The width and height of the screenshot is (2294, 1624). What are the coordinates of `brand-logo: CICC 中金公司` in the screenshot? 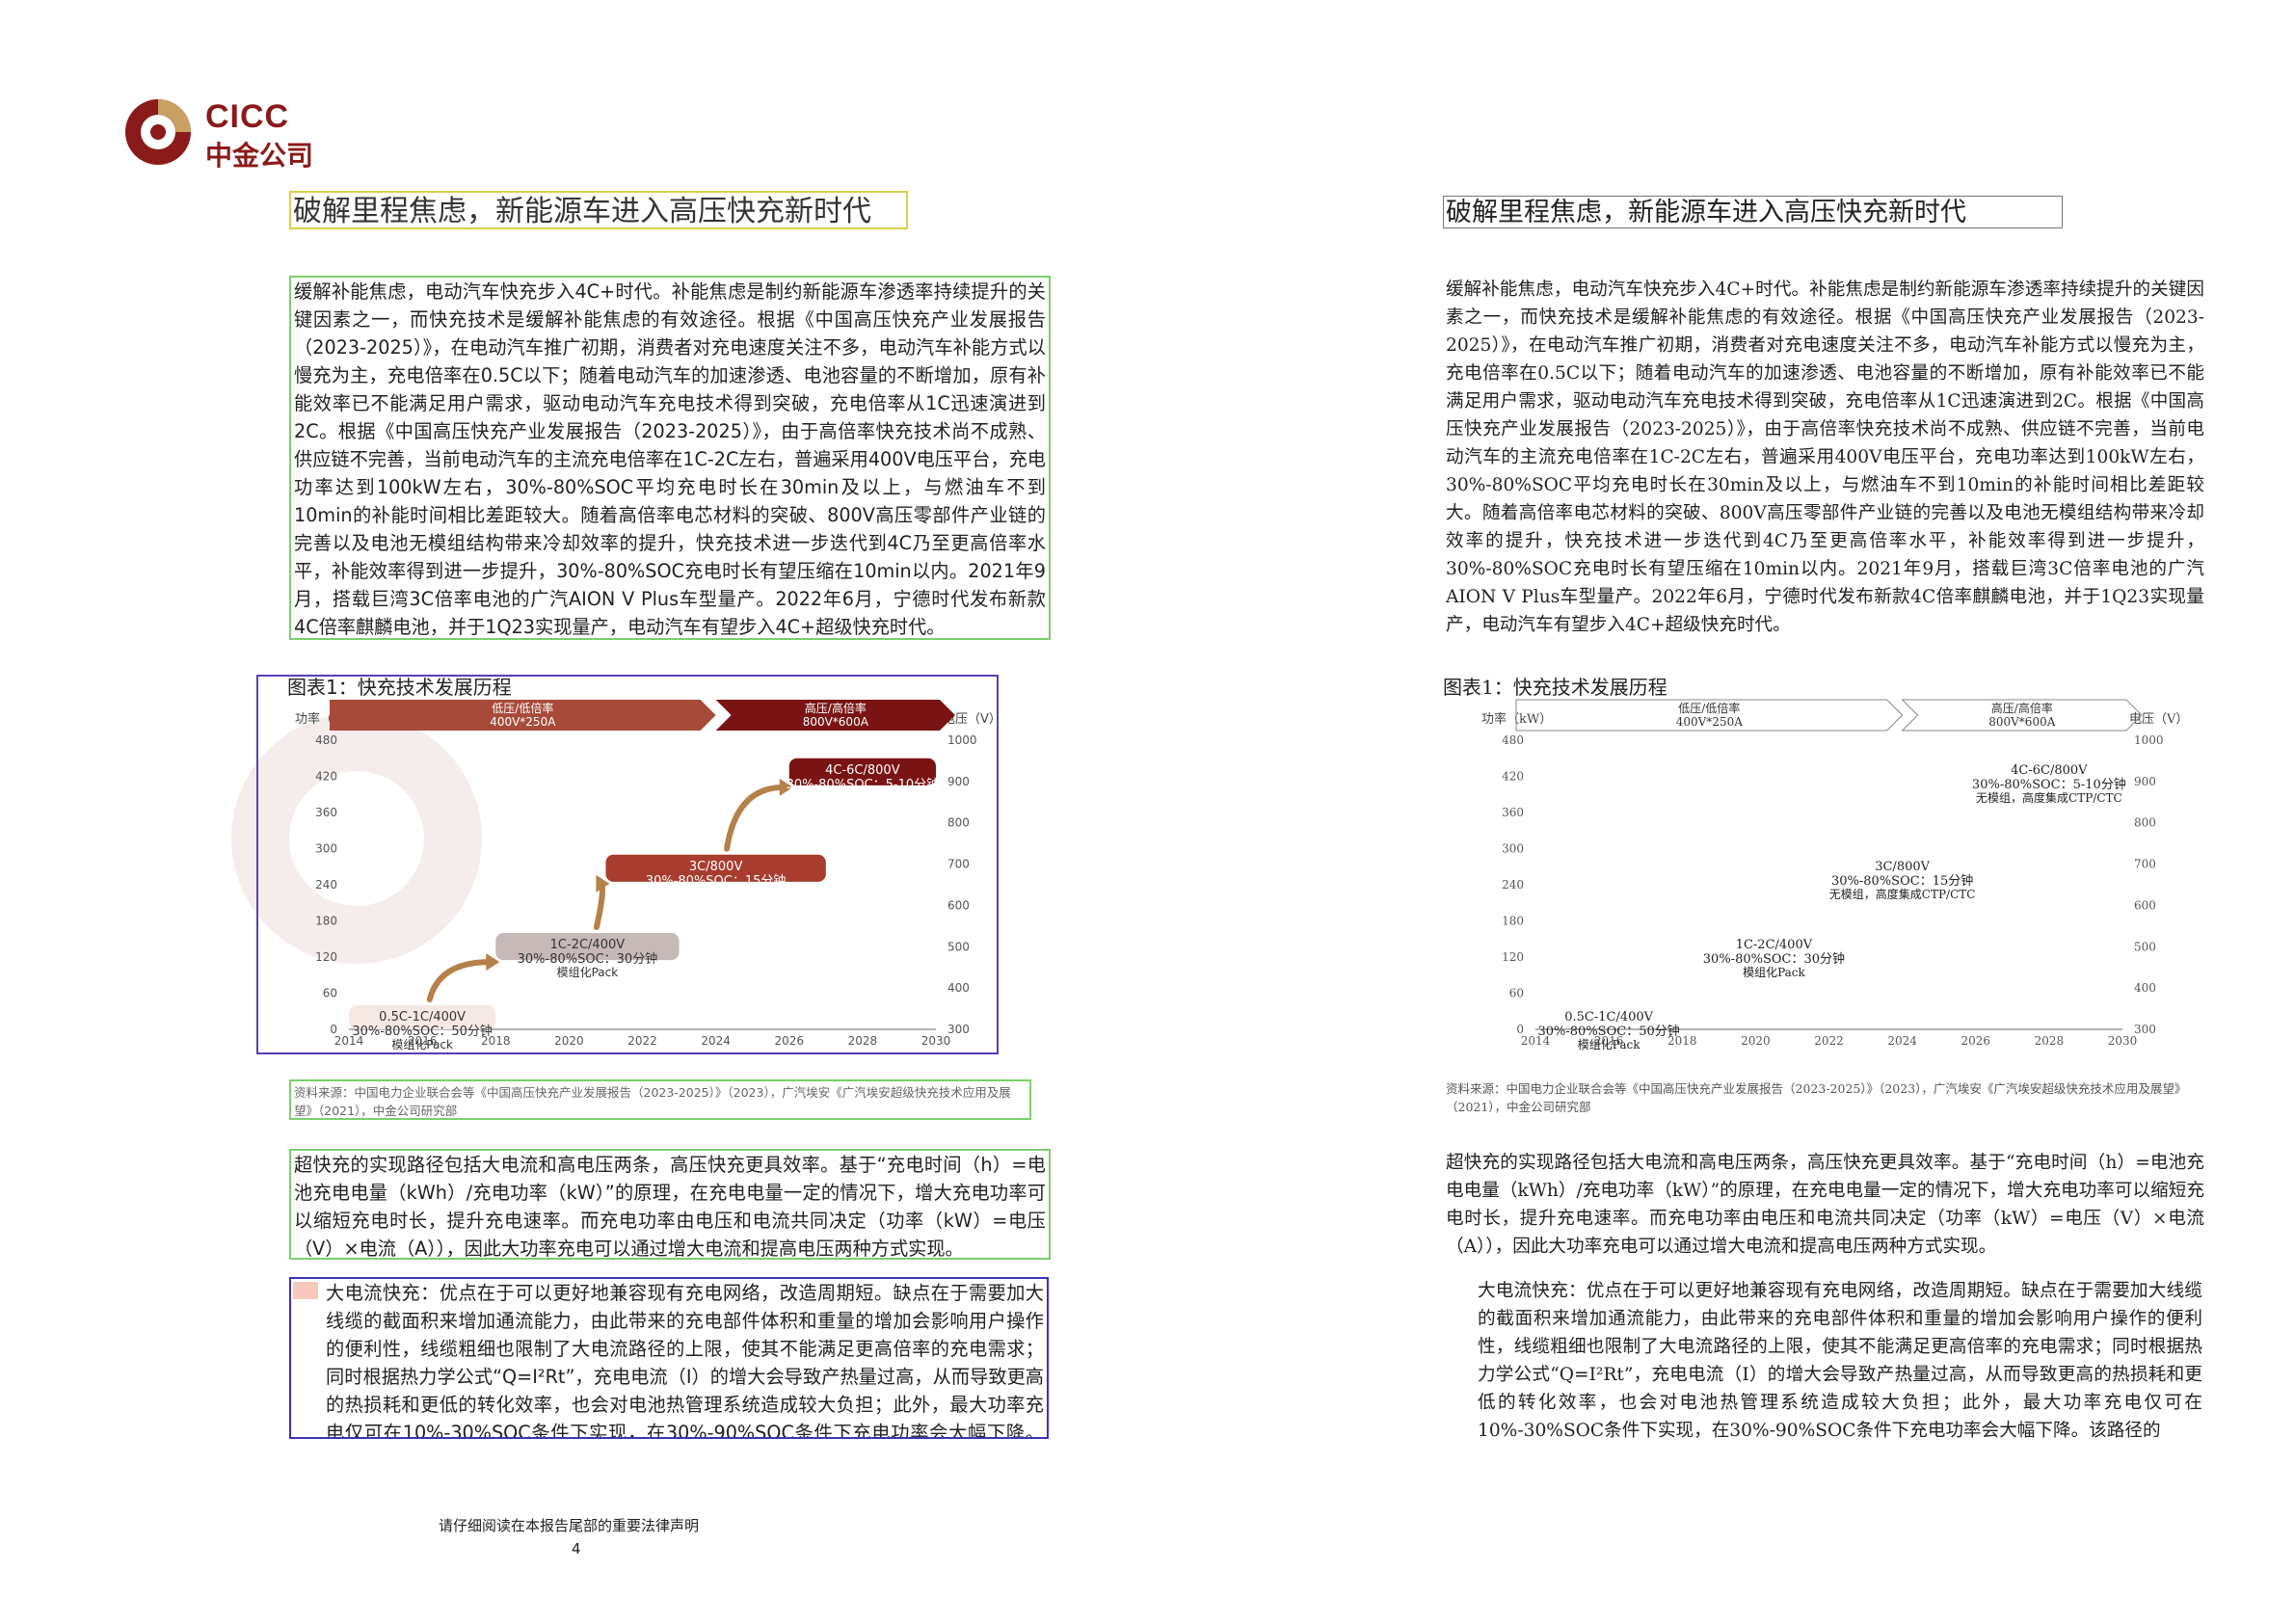 It's located at (223, 134).